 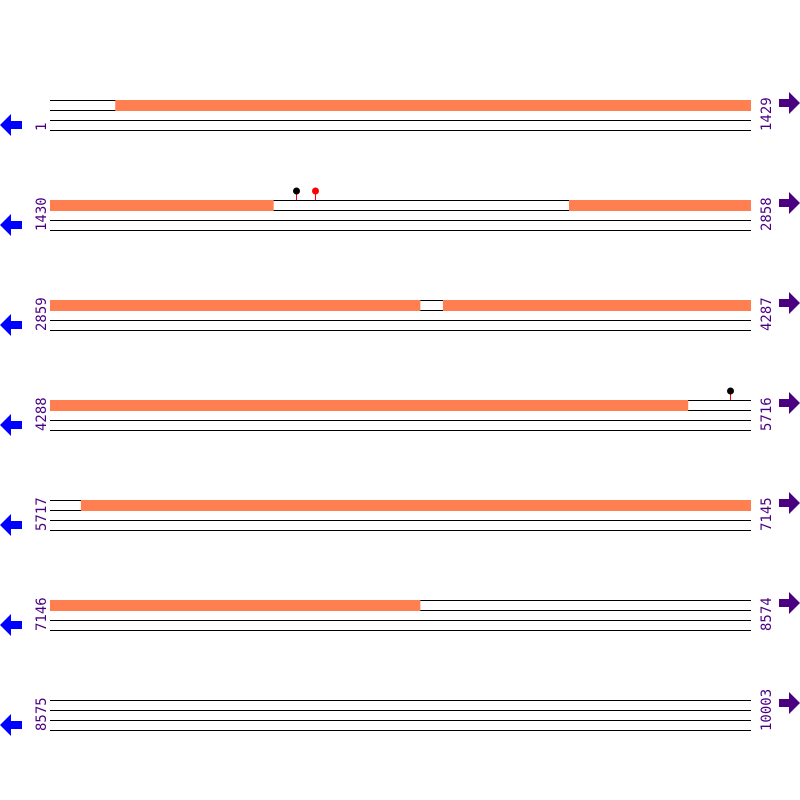 I want to click on row-start-label: 1, so click(x=42, y=127).